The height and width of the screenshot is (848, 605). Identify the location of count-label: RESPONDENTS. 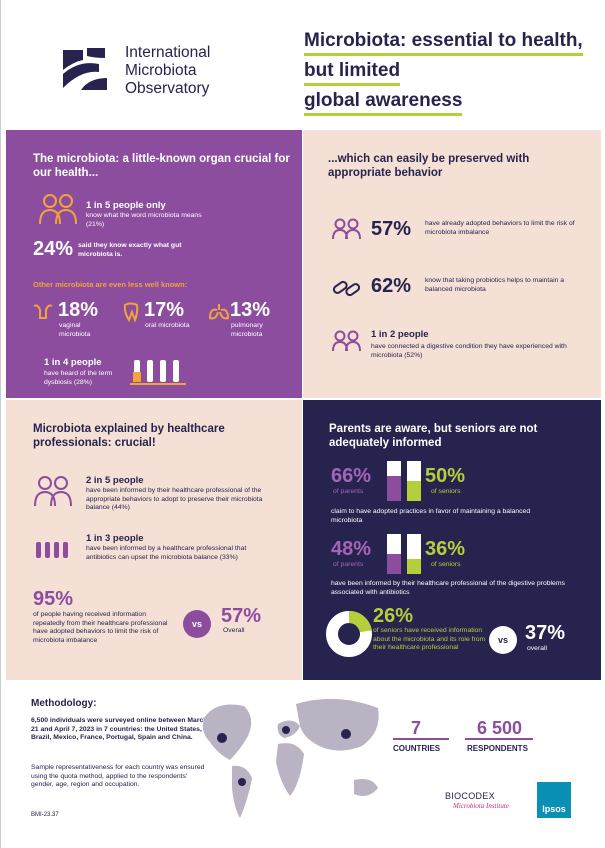
(497, 748).